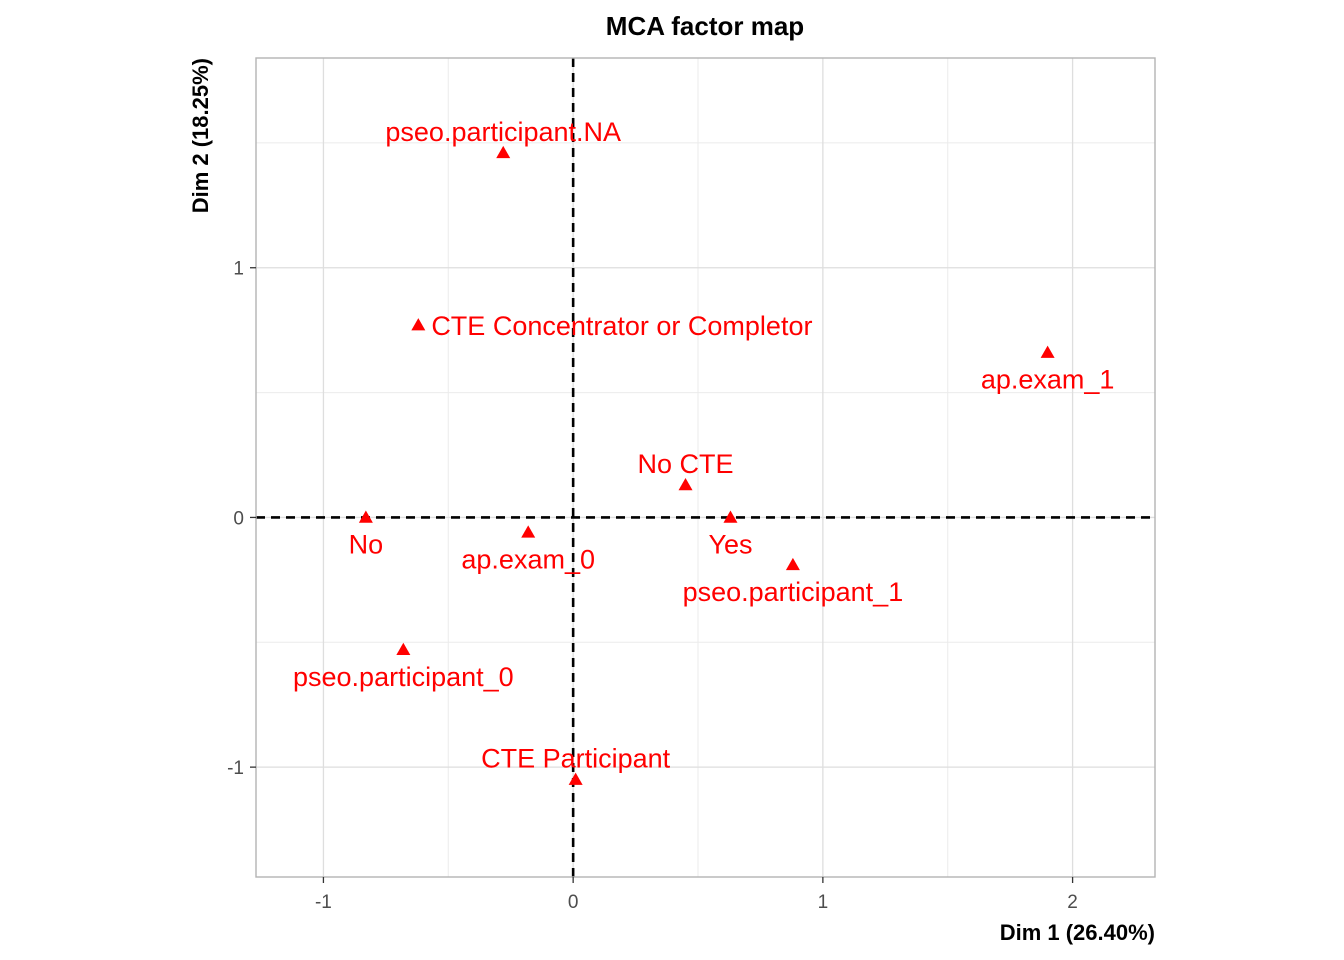 The width and height of the screenshot is (1344, 960). Describe the element at coordinates (323, 902) in the screenshot. I see `x-tick-label: -1` at that location.